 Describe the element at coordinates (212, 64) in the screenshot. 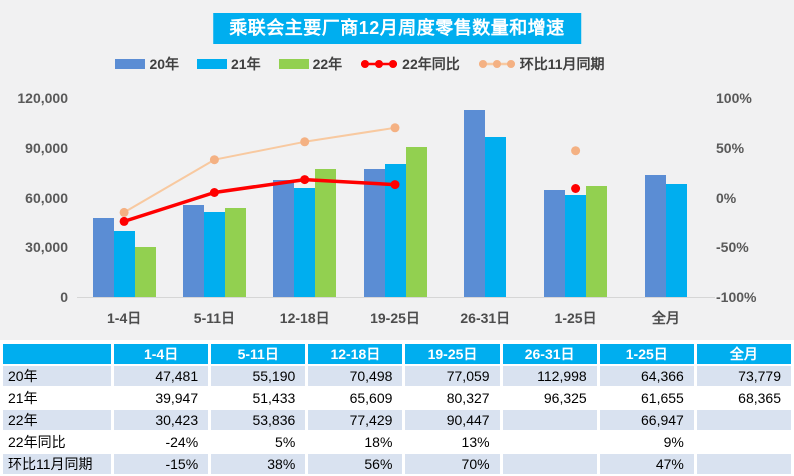

I see `cyan-series-swatch` at that location.